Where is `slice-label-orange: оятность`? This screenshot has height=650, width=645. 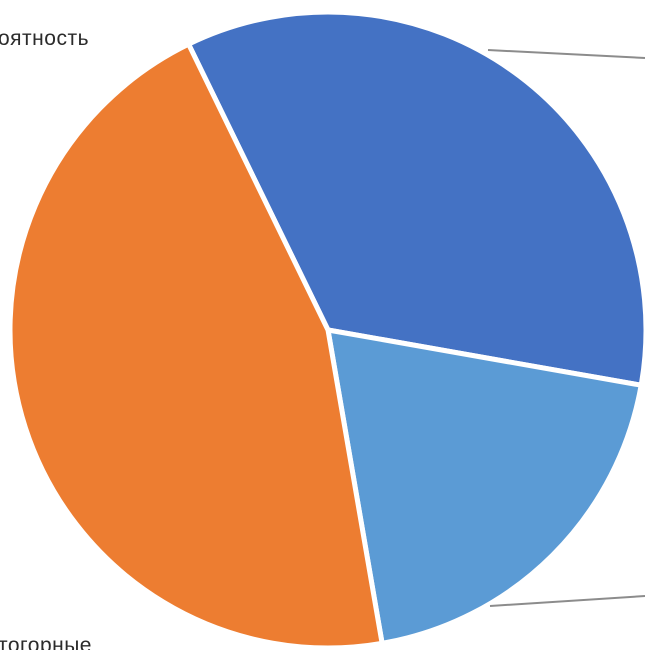
slice-label-orange: оятность is located at coordinates (45, 38).